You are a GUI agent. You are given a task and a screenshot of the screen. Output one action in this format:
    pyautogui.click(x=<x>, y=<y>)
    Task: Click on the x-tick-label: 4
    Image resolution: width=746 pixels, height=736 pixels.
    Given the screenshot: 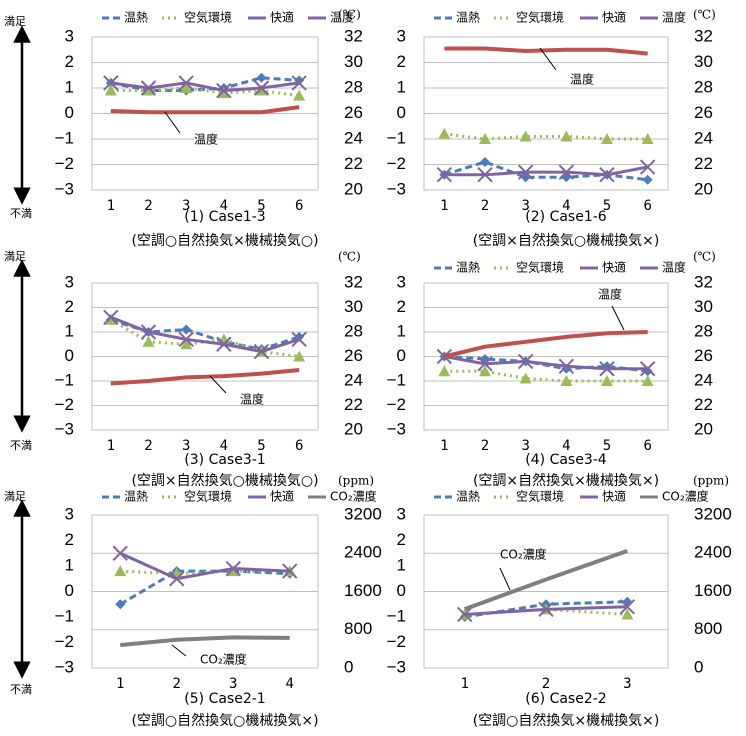 What is the action you would take?
    pyautogui.click(x=566, y=206)
    